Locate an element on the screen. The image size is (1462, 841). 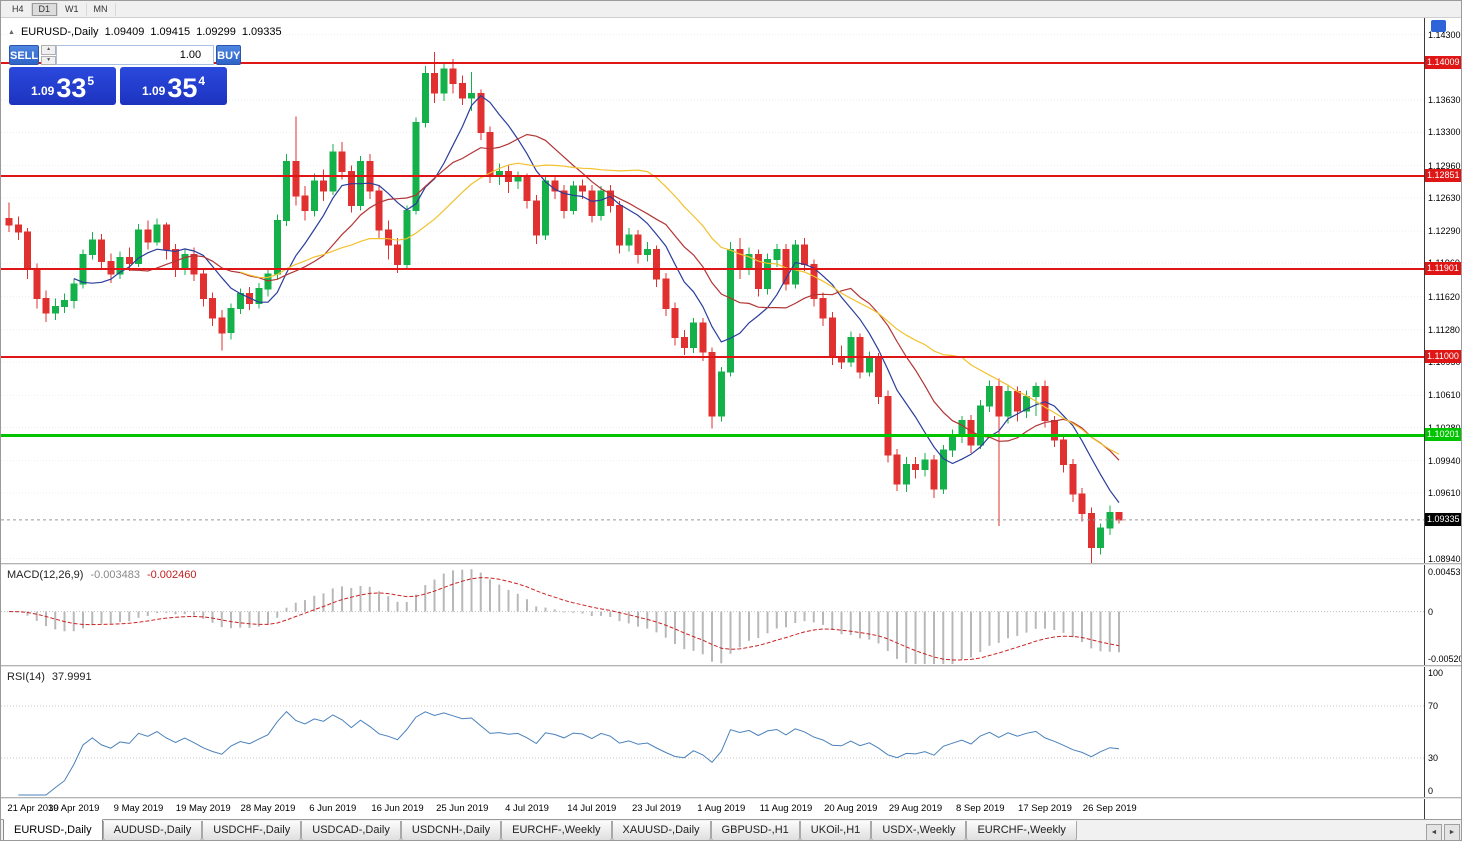
volume-increase-button: ▲ is located at coordinates (49, 50).